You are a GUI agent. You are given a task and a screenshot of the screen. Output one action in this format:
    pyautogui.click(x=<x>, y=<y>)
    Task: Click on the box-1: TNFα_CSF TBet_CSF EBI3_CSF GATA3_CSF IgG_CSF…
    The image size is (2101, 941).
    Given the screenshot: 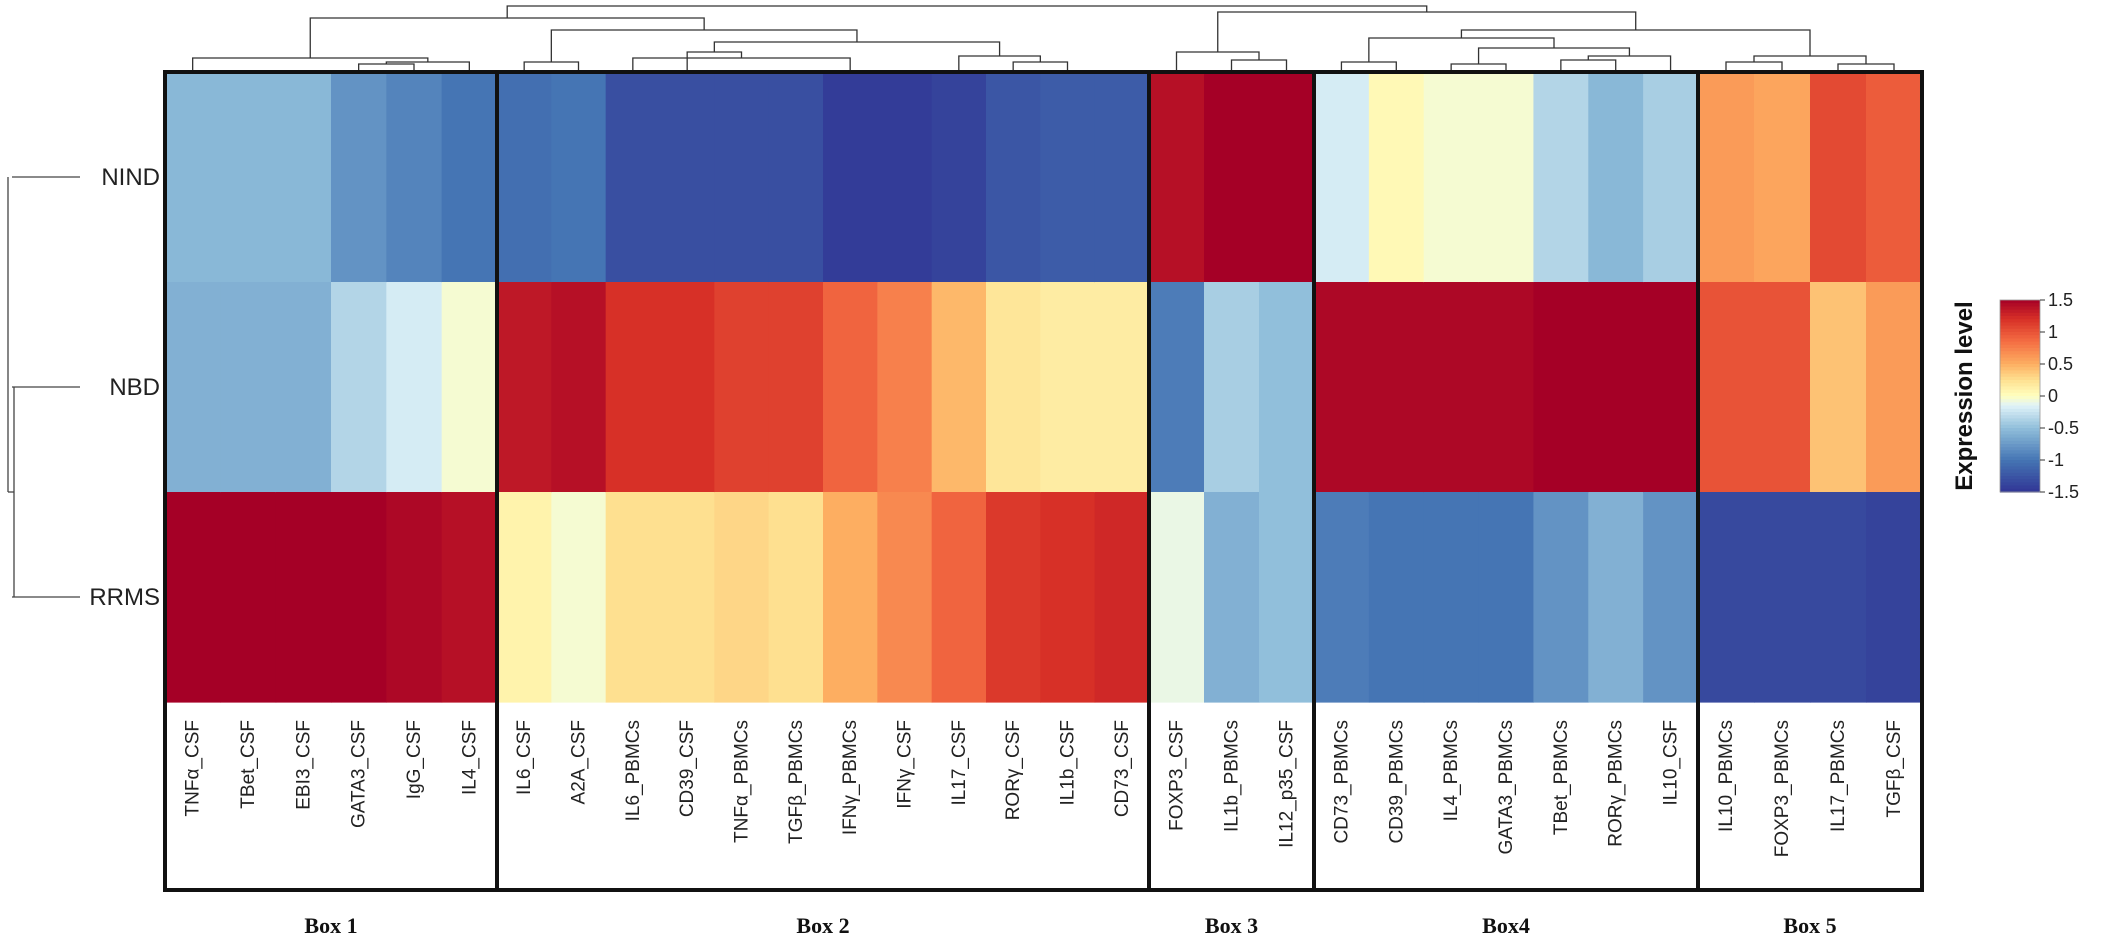 What is the action you would take?
    pyautogui.click(x=331, y=504)
    